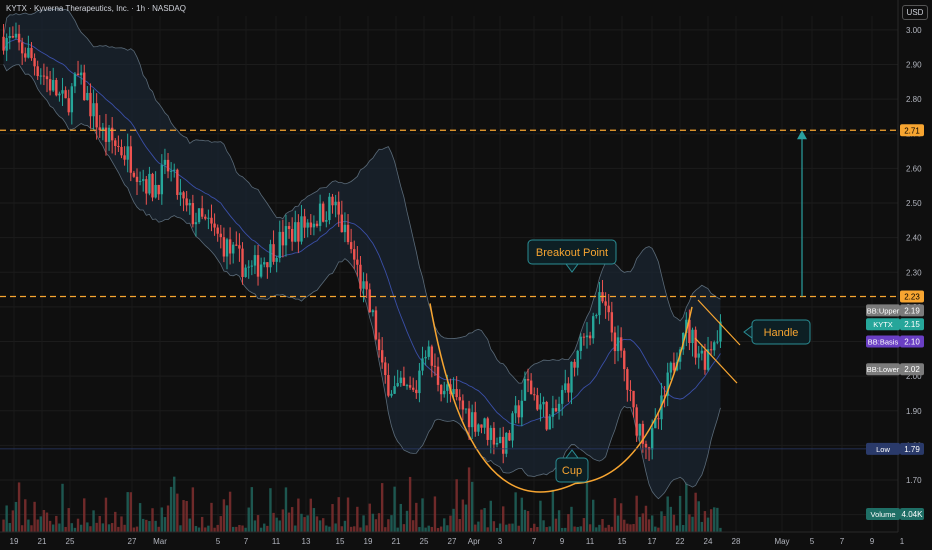  I want to click on y-tick-label: 2.60, so click(914, 168).